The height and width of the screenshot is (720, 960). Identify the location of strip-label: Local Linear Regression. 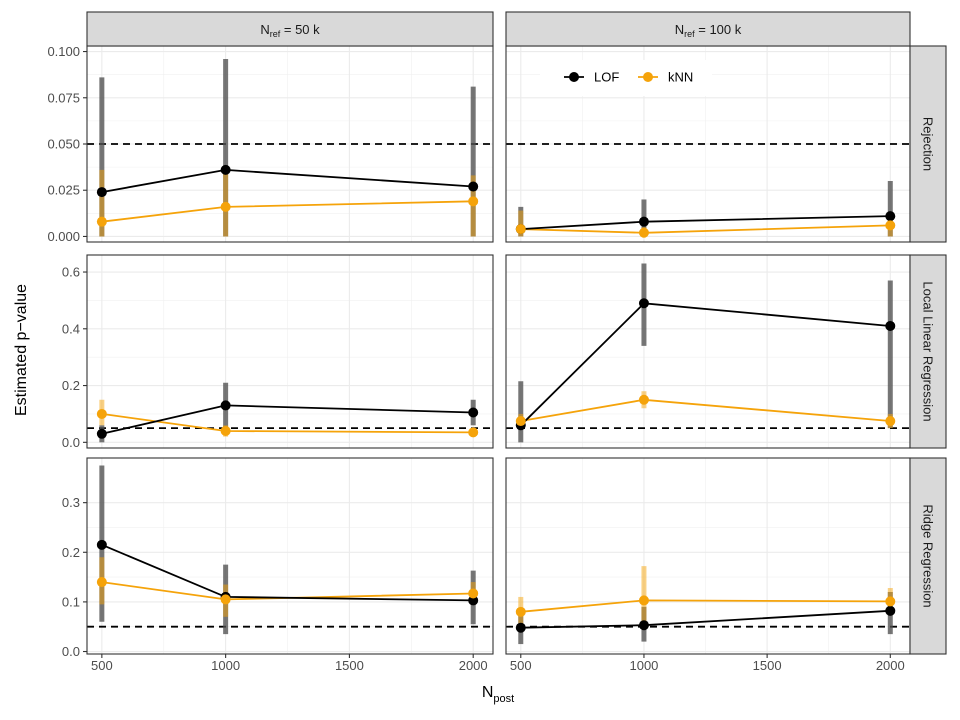
(928, 351).